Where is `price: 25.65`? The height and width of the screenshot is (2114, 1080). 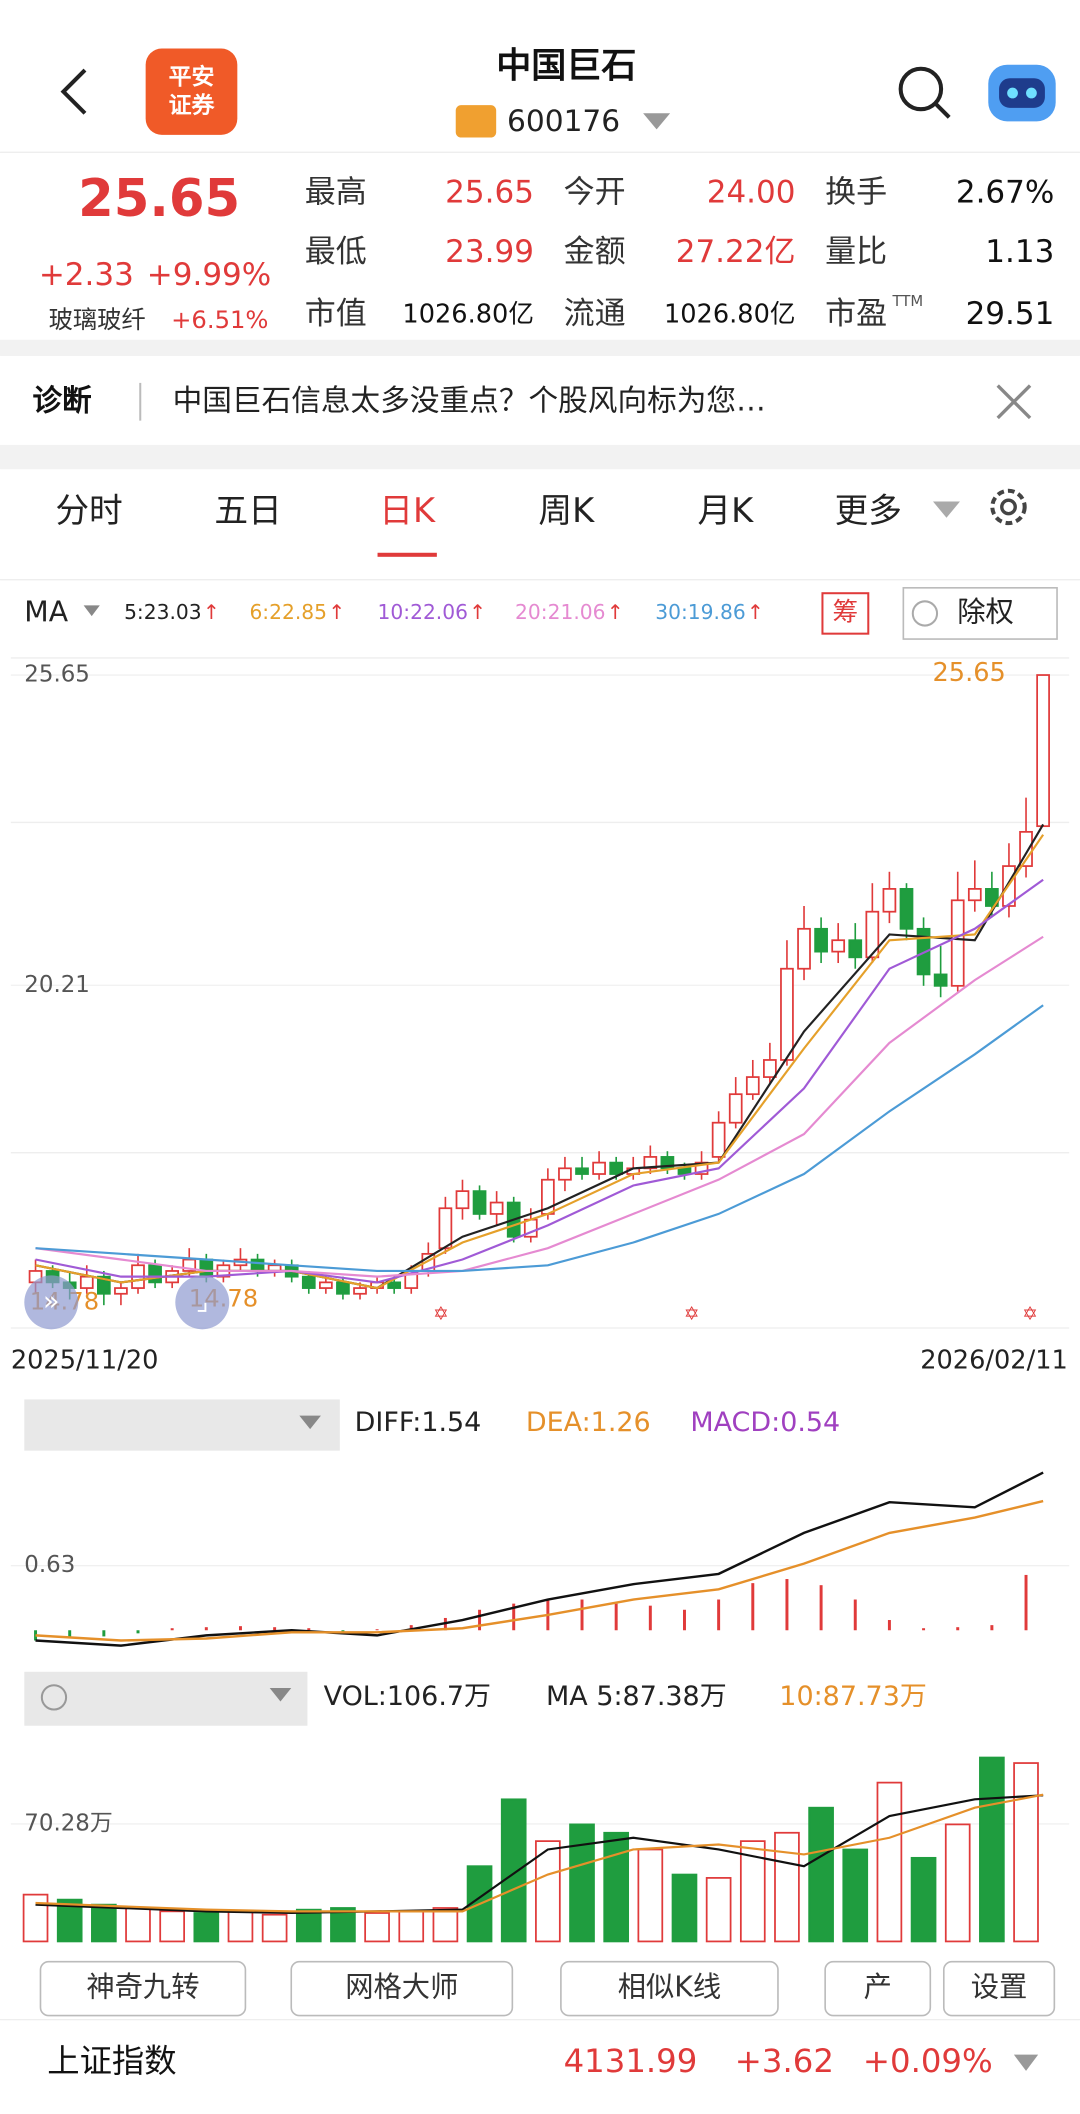
price: 25.65 is located at coordinates (159, 199).